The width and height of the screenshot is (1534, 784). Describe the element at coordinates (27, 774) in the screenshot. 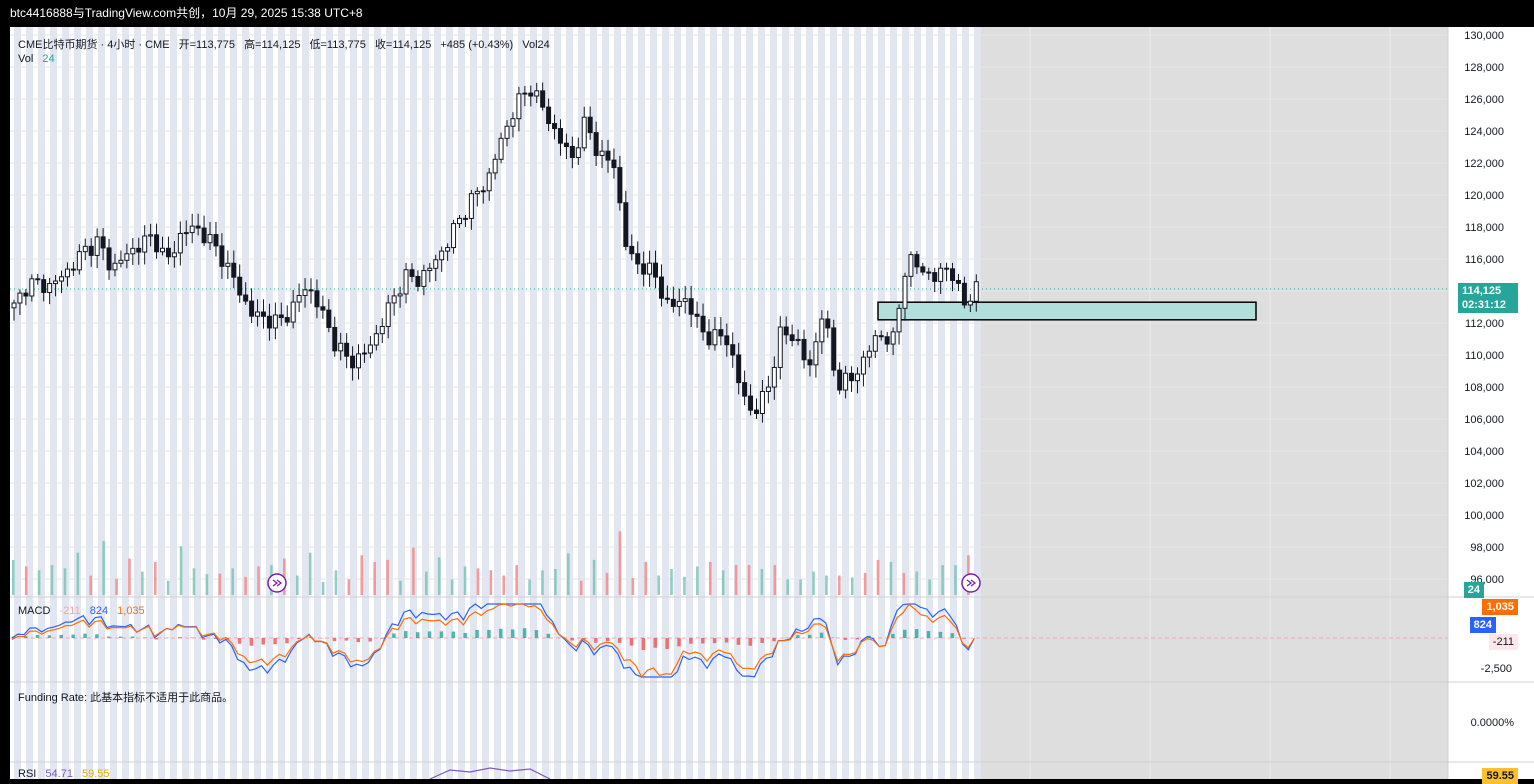

I see `rsi-label: RSI` at that location.